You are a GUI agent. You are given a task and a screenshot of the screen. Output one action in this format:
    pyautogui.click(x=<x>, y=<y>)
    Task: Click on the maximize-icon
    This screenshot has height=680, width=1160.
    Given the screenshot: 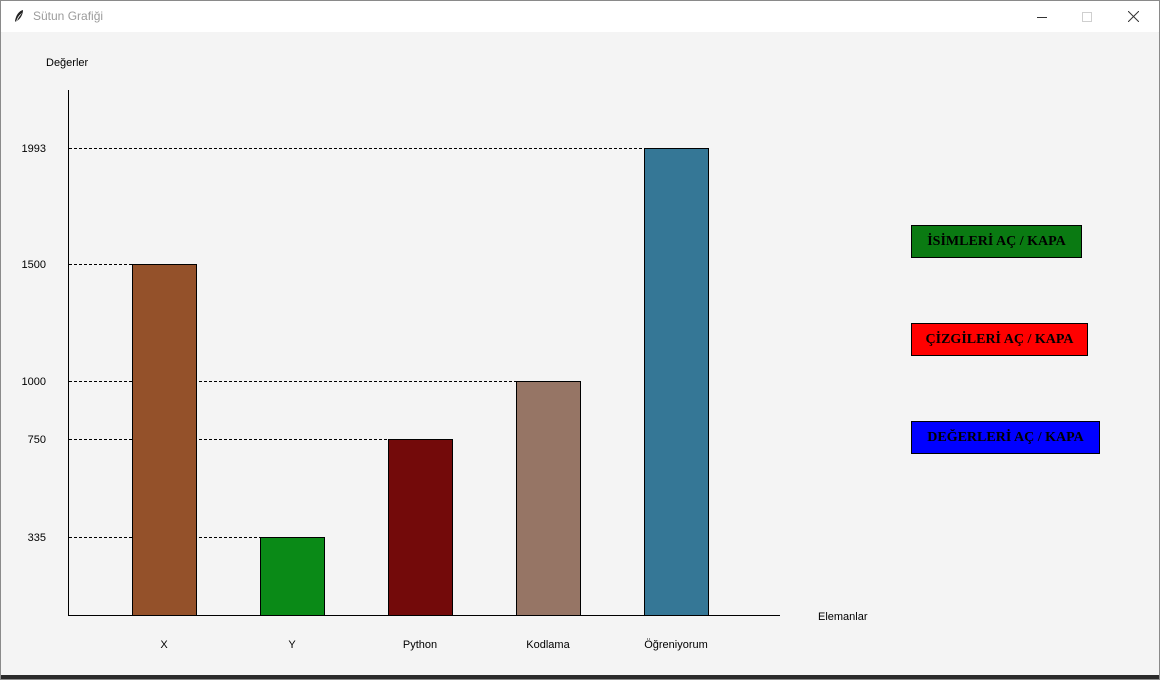 What is the action you would take?
    pyautogui.click(x=1087, y=16)
    